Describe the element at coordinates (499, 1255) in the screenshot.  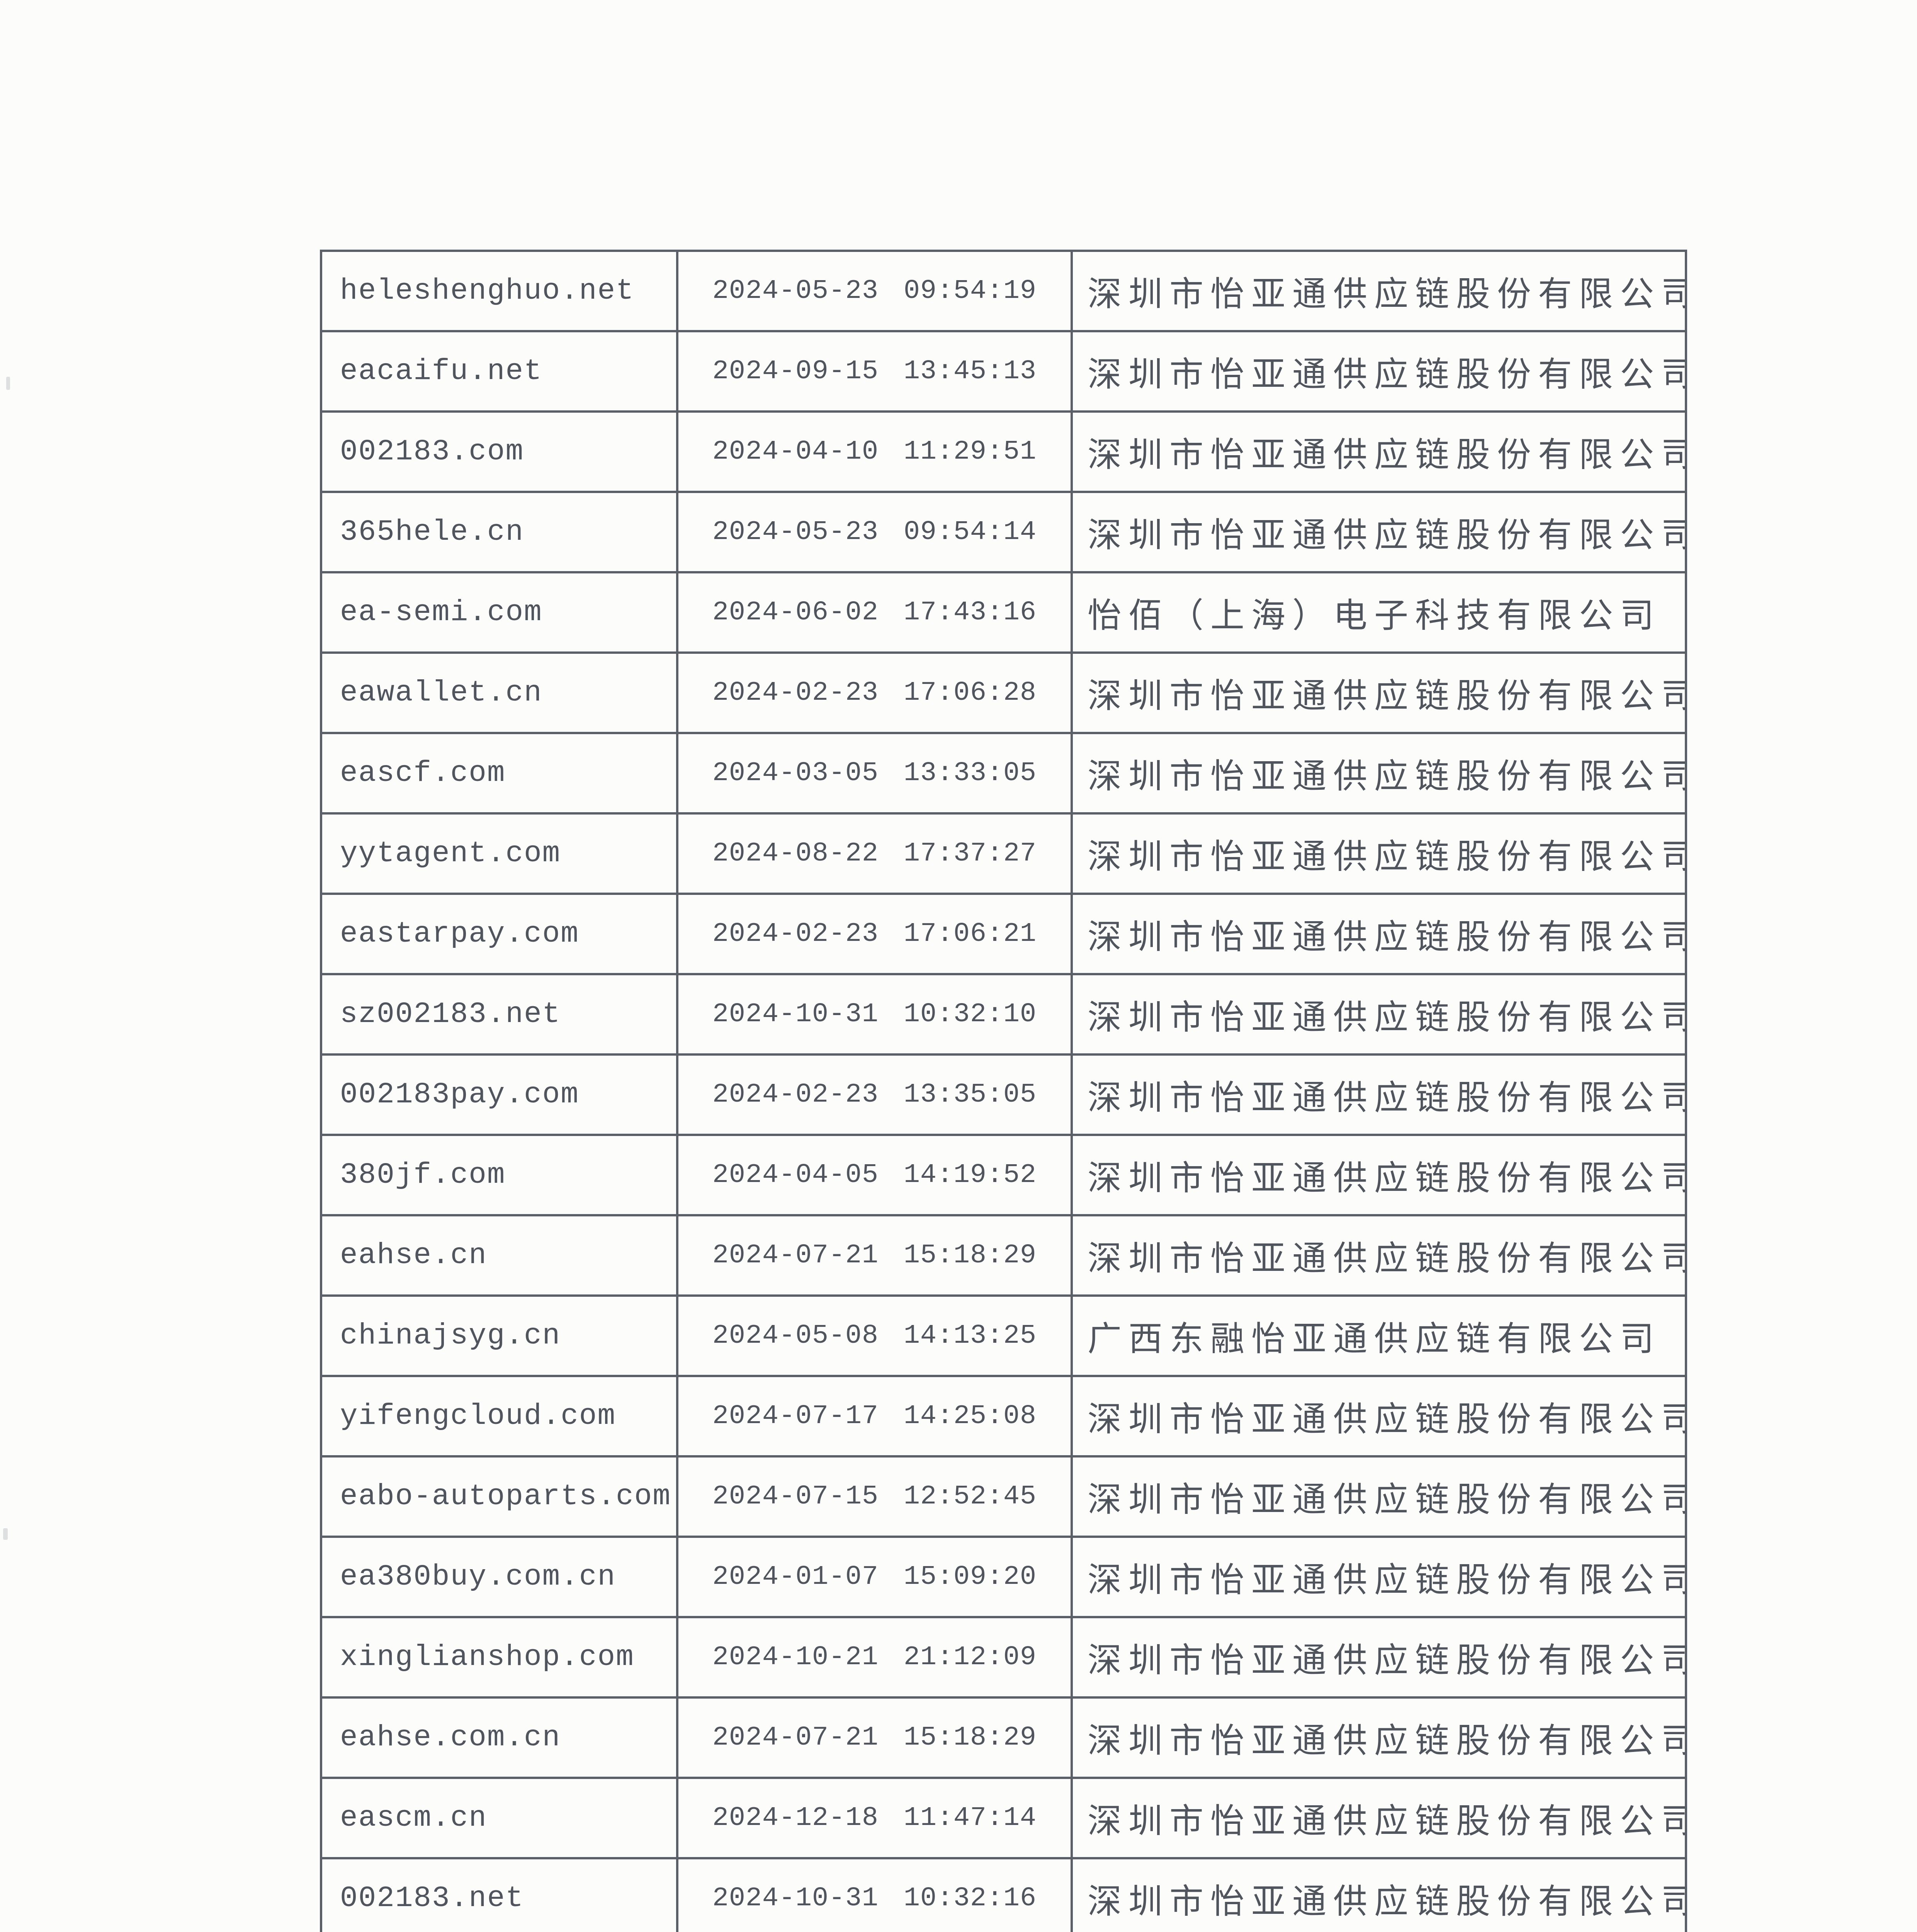
I see `domain-cell: eahse.cn` at that location.